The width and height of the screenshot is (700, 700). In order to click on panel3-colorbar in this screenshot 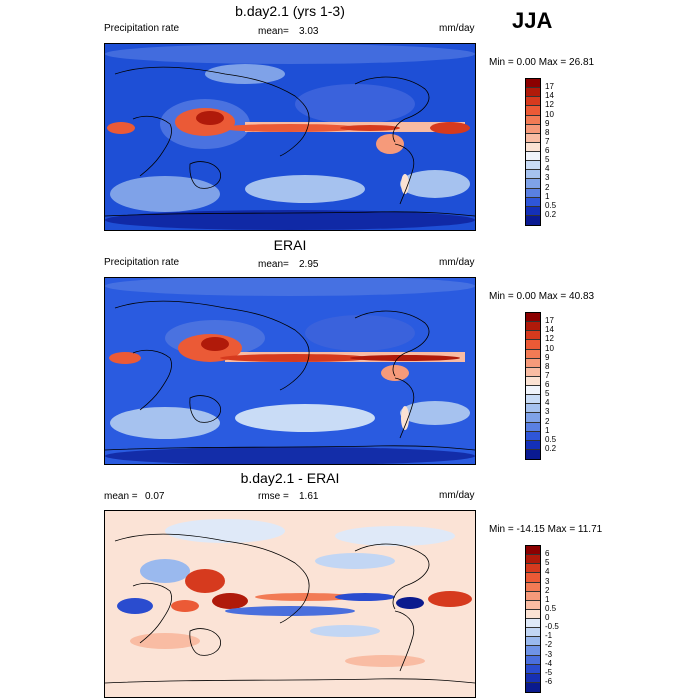, I will do `click(533, 619)`.